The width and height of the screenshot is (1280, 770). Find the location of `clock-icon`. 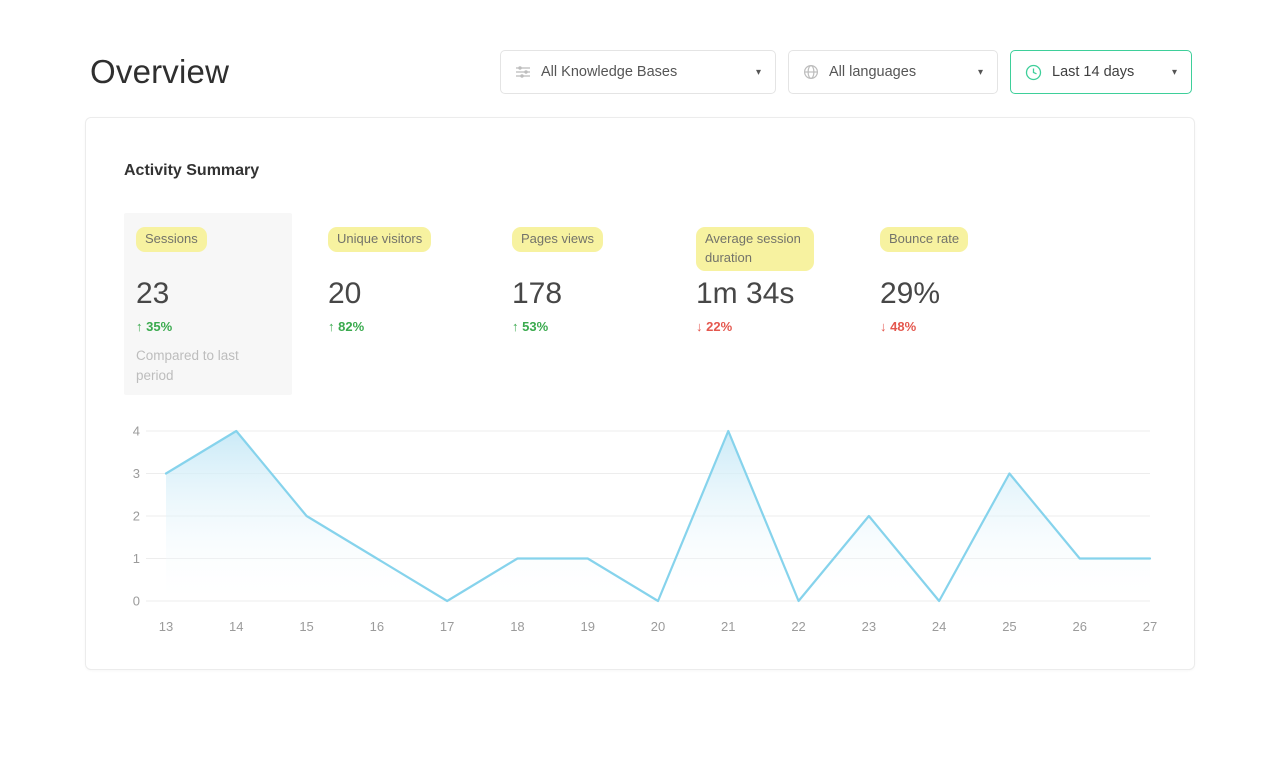

clock-icon is located at coordinates (1033, 72).